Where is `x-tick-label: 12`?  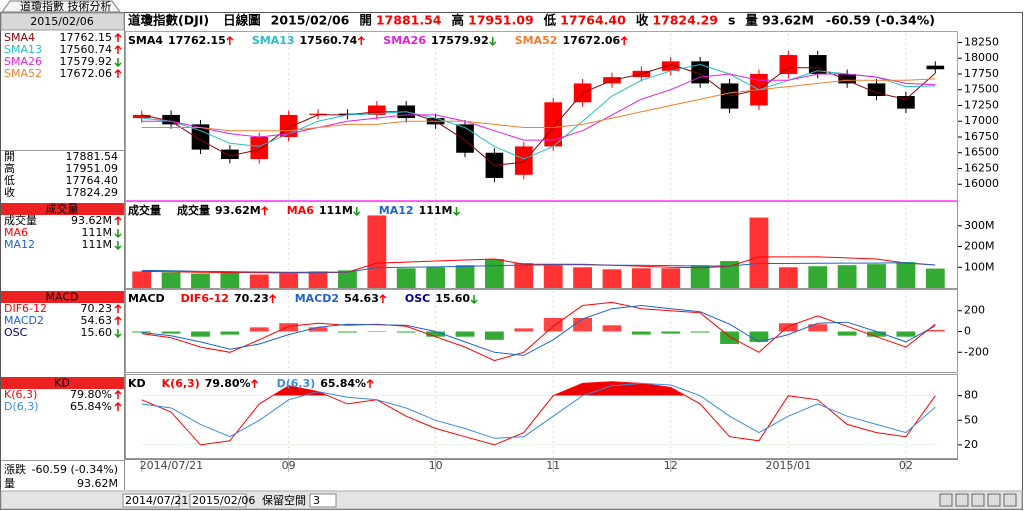 x-tick-label: 12 is located at coordinates (671, 465).